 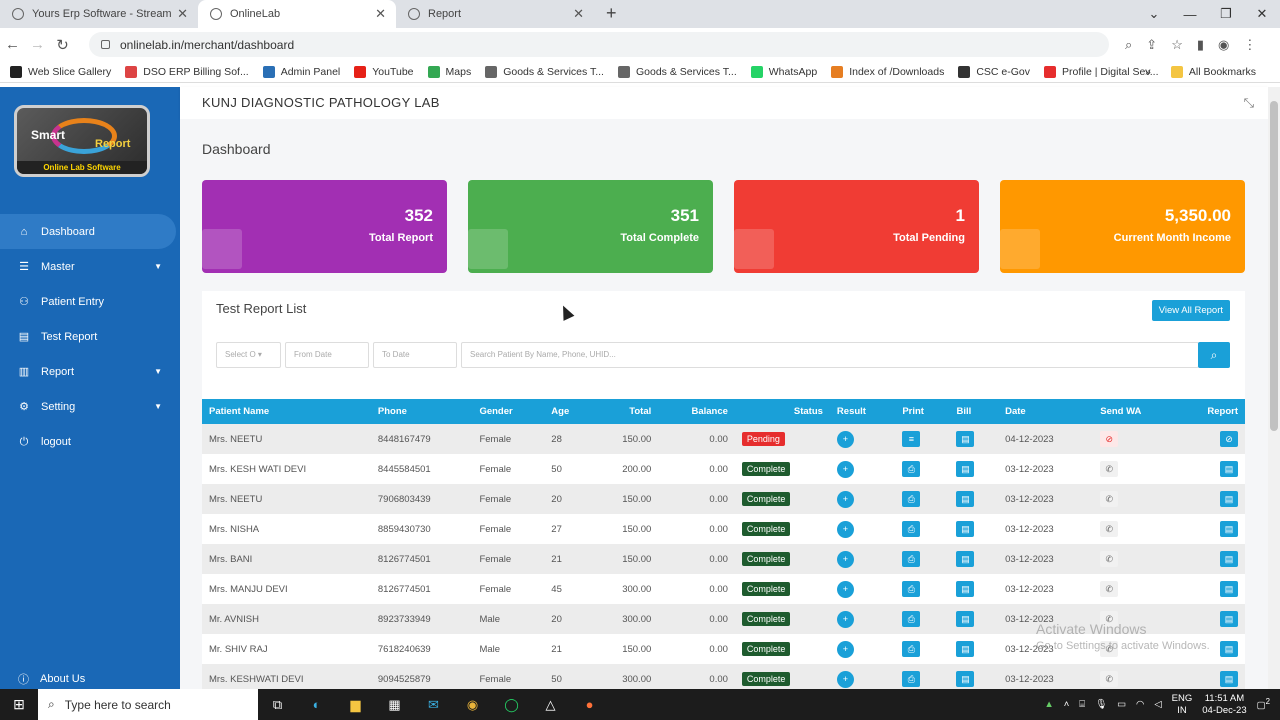 What do you see at coordinates (1101, 704) in the screenshot?
I see `mic-icon: 🎙` at bounding box center [1101, 704].